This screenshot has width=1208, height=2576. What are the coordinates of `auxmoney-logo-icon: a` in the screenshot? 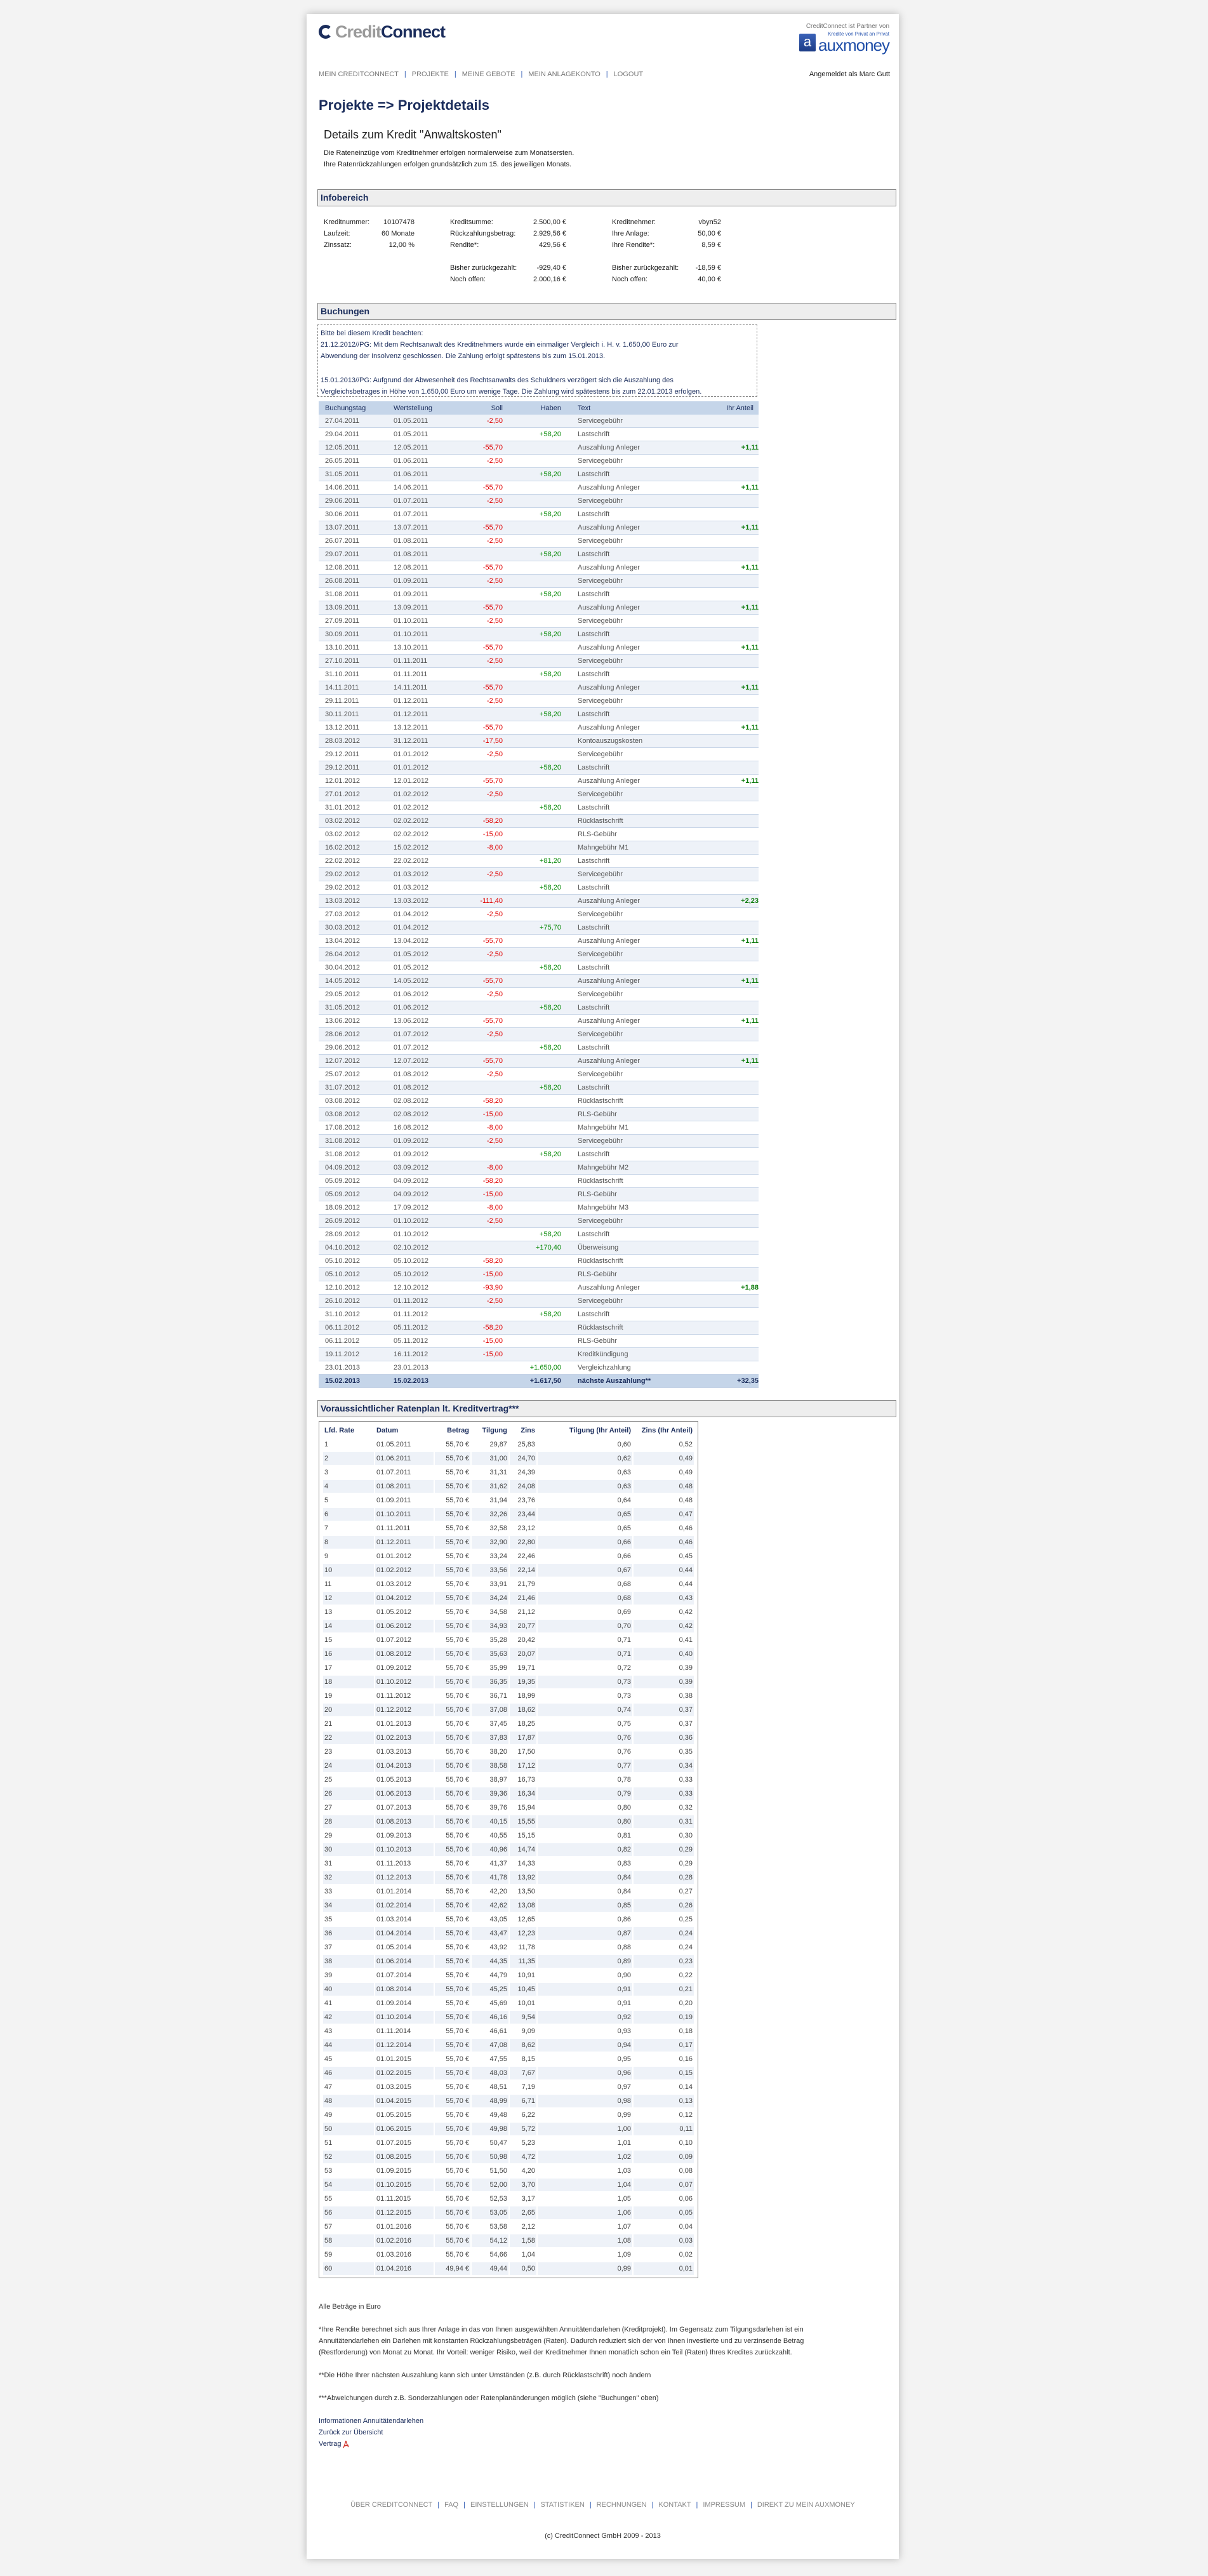 It's located at (807, 42).